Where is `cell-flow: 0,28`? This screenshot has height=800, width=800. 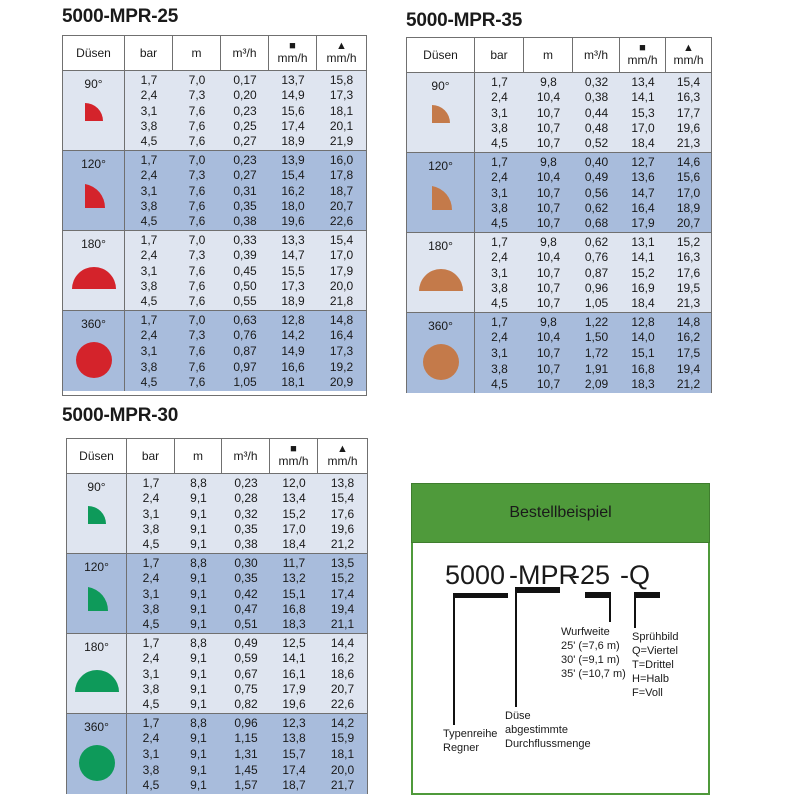 cell-flow: 0,28 is located at coordinates (246, 498).